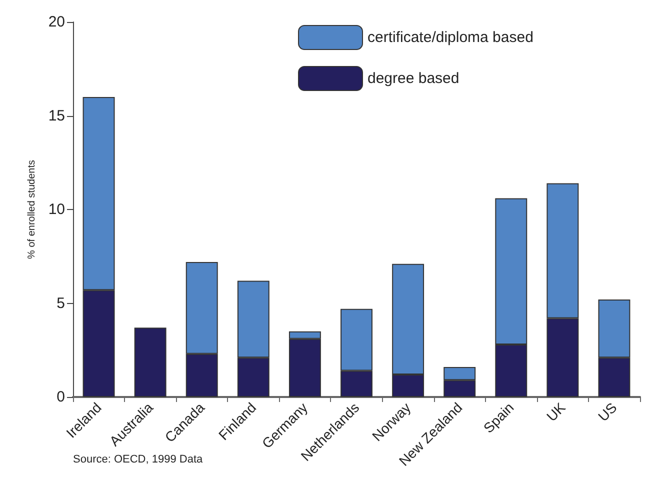 This screenshot has height=483, width=662. What do you see at coordinates (56, 209) in the screenshot?
I see `y-tick-label: 10` at bounding box center [56, 209].